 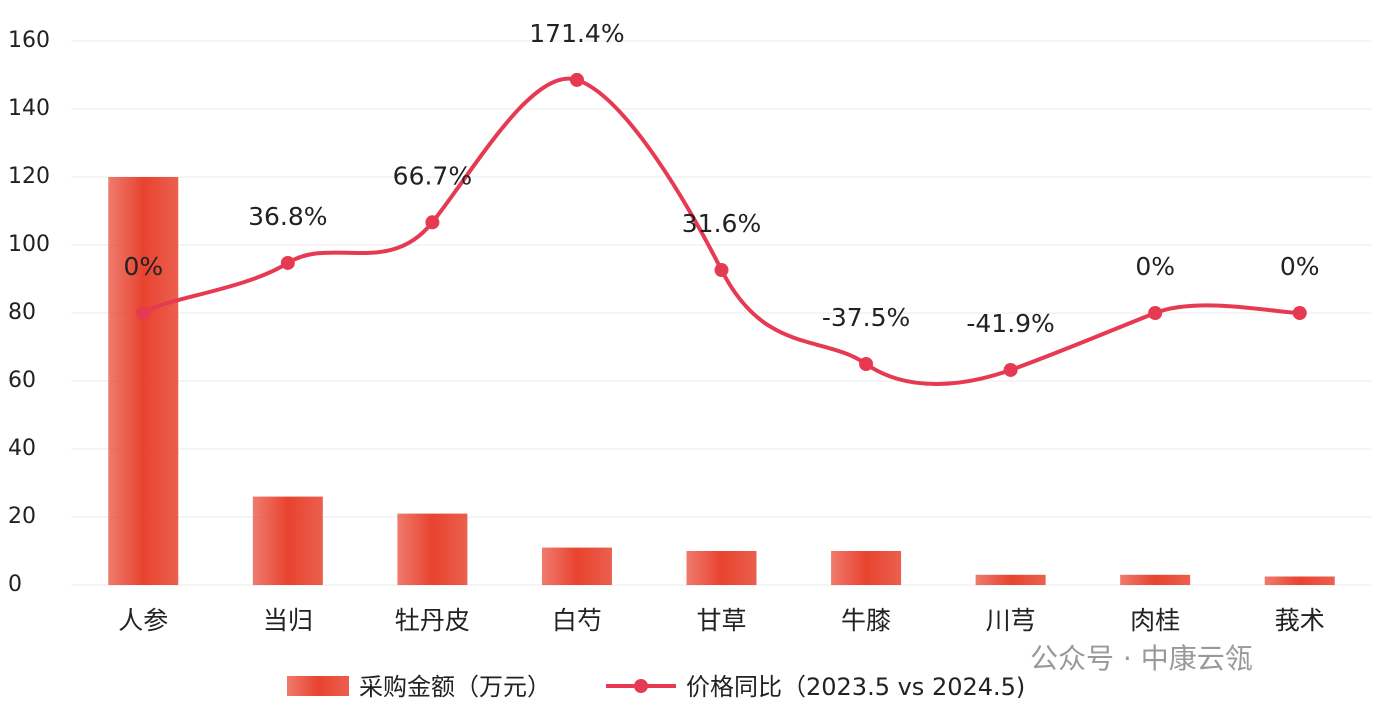 I want to click on data-label: 66.7%, so click(x=432, y=175).